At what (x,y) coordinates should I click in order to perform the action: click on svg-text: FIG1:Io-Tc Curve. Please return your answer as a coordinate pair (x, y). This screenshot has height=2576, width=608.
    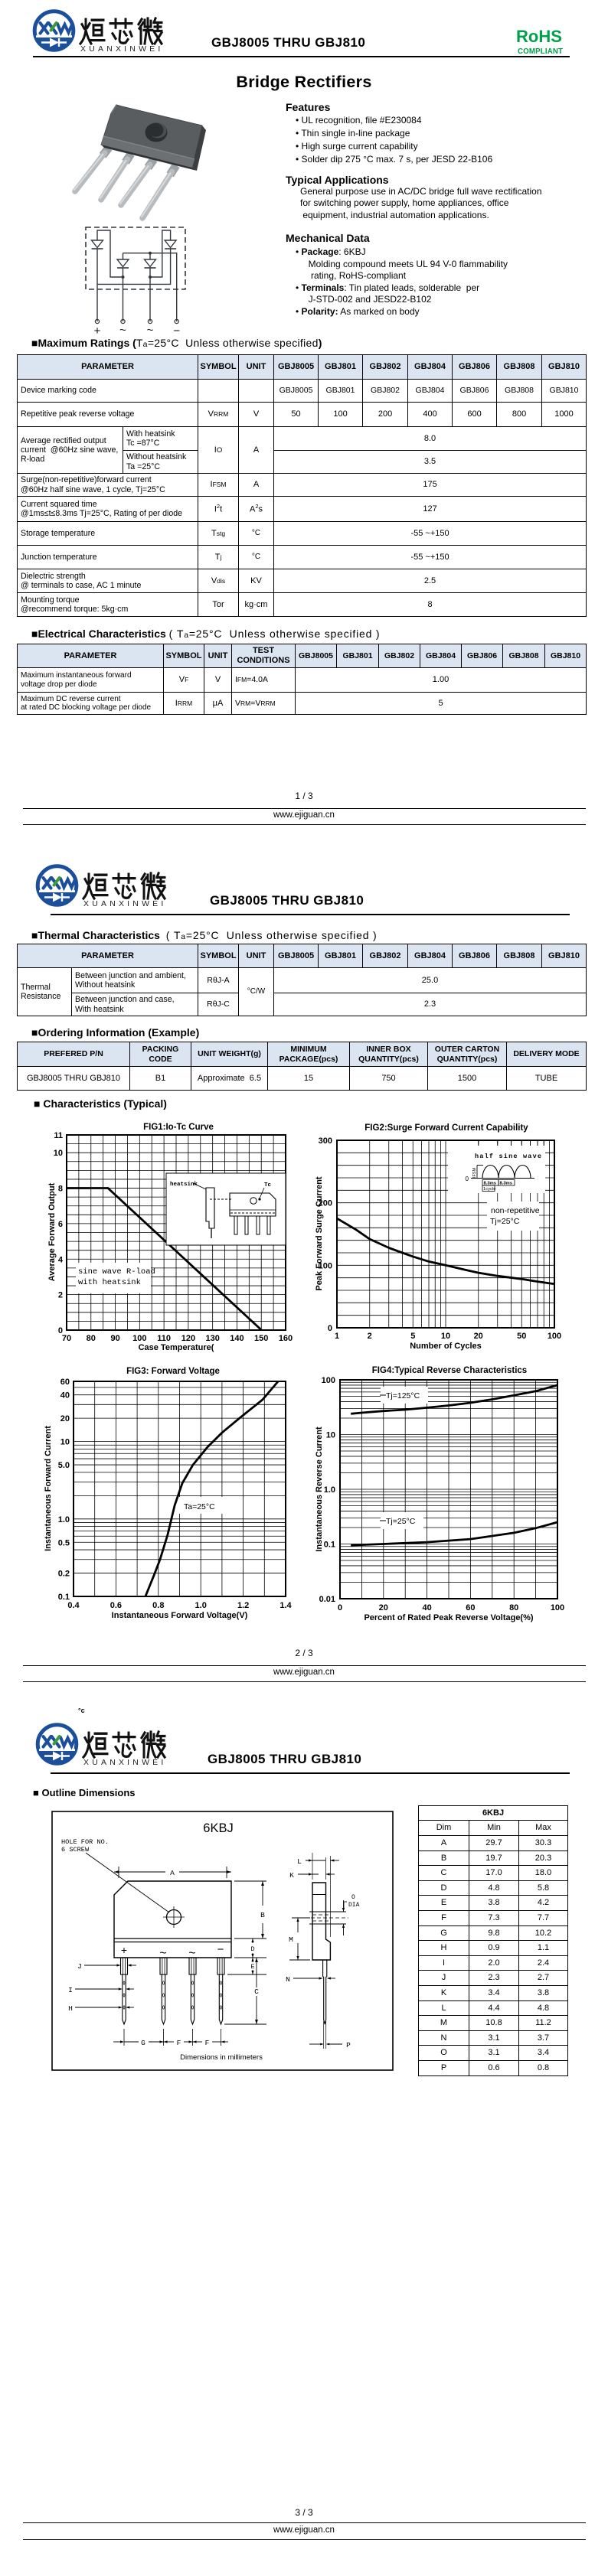
    Looking at the image, I should click on (178, 1127).